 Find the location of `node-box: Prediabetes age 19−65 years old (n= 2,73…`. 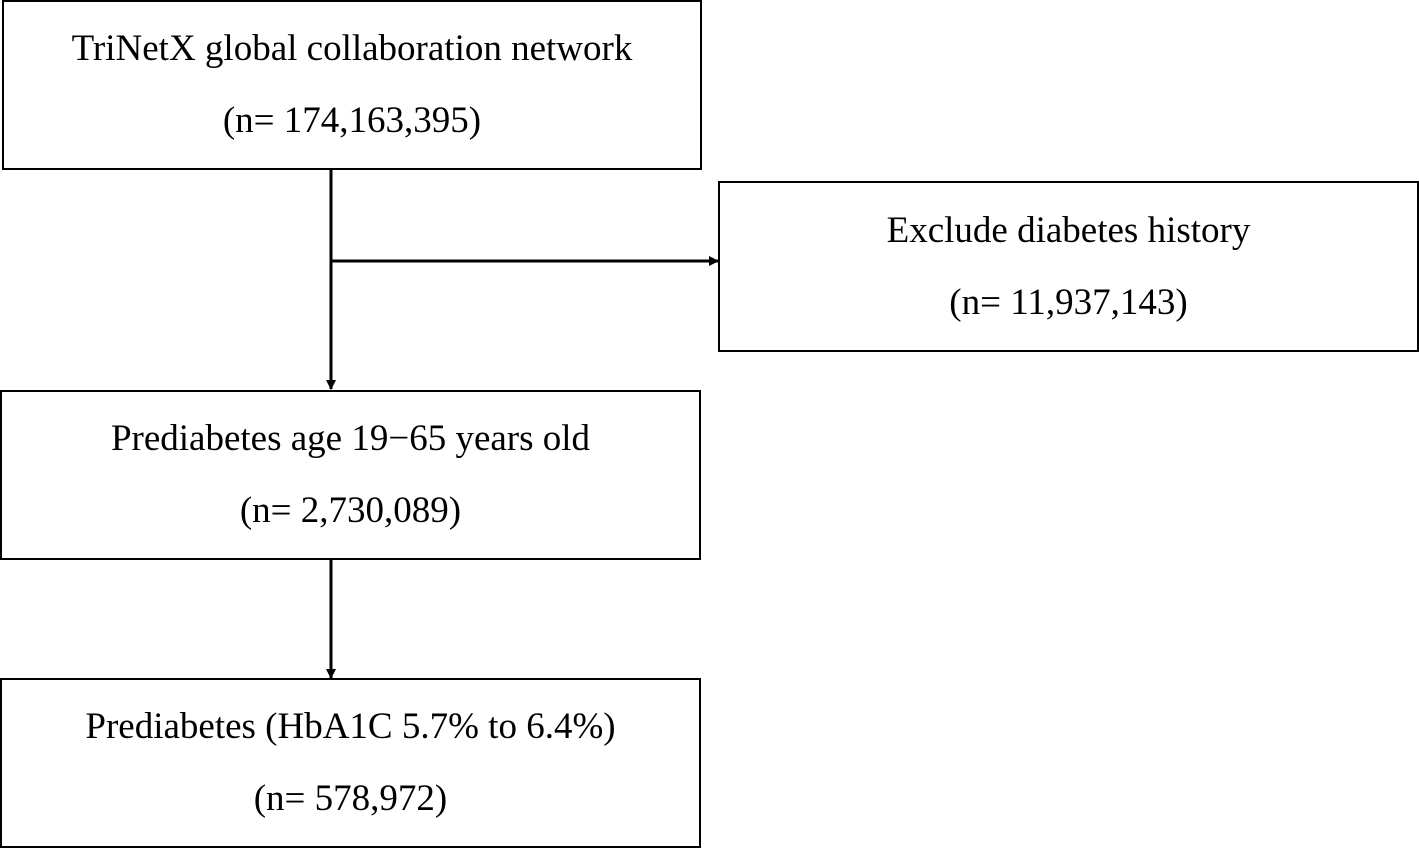

node-box: Prediabetes age 19−65 years old (n= 2,73… is located at coordinates (350, 475).